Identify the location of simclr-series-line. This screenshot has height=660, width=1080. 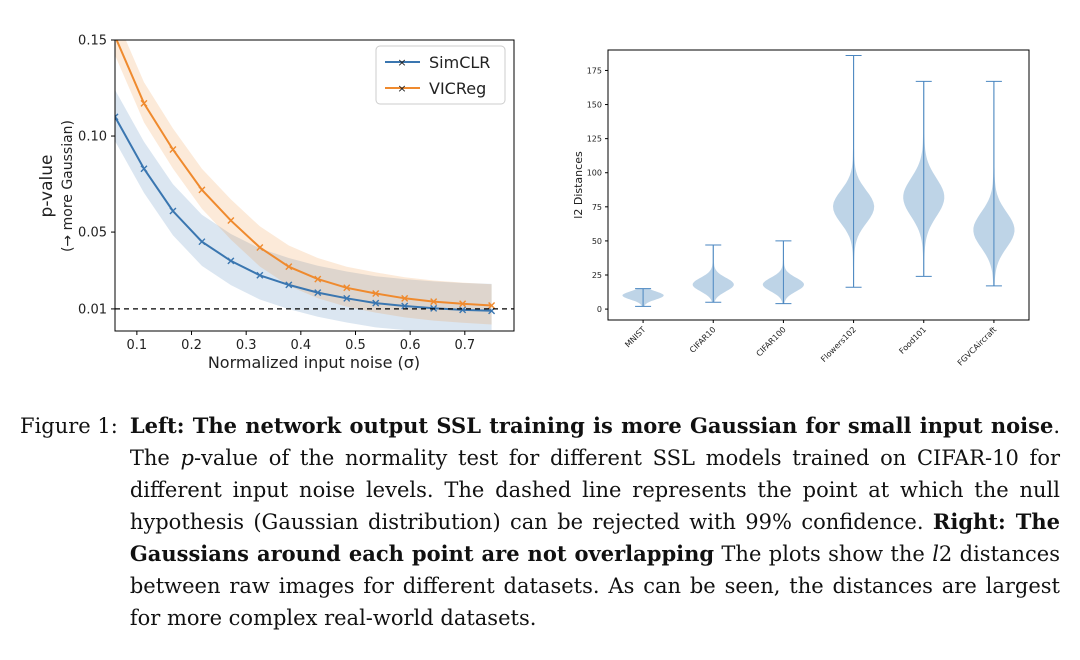
(303, 214).